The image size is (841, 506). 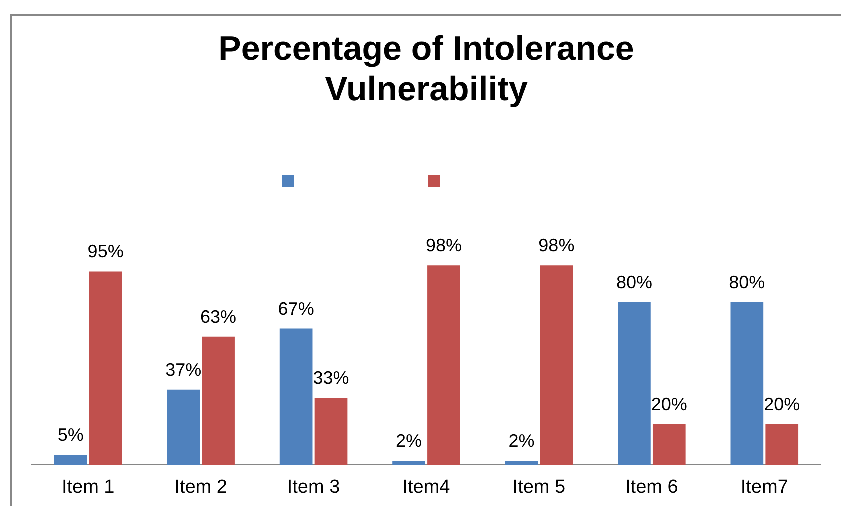 What do you see at coordinates (331, 378) in the screenshot?
I see `data-label: 33%` at bounding box center [331, 378].